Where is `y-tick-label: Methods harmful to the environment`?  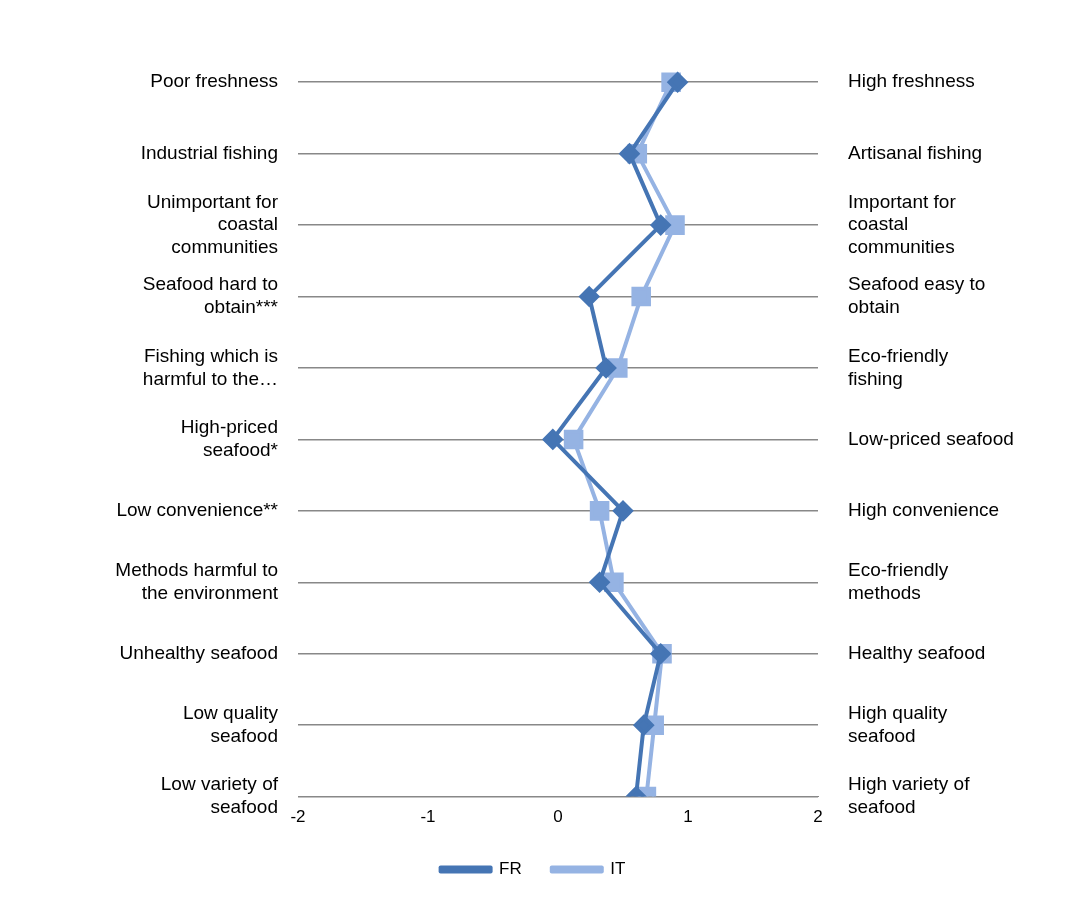 y-tick-label: Methods harmful to the environment is located at coordinates (197, 581).